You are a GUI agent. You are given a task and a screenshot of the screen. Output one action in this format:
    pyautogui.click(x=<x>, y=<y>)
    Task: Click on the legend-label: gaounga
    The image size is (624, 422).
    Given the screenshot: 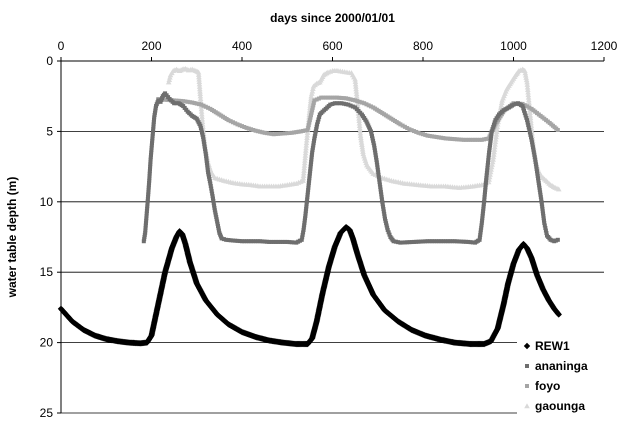 What is the action you would take?
    pyautogui.click(x=560, y=406)
    